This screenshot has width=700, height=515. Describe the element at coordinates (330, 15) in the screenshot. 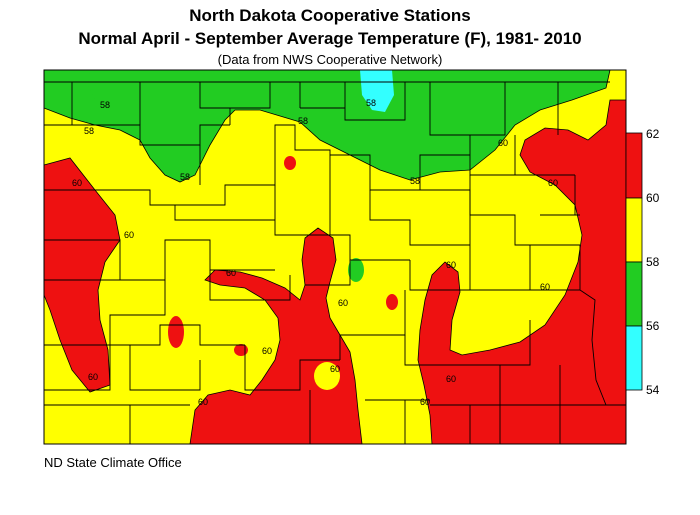

I see `map-title: North Dakota Cooperative Stations` at that location.